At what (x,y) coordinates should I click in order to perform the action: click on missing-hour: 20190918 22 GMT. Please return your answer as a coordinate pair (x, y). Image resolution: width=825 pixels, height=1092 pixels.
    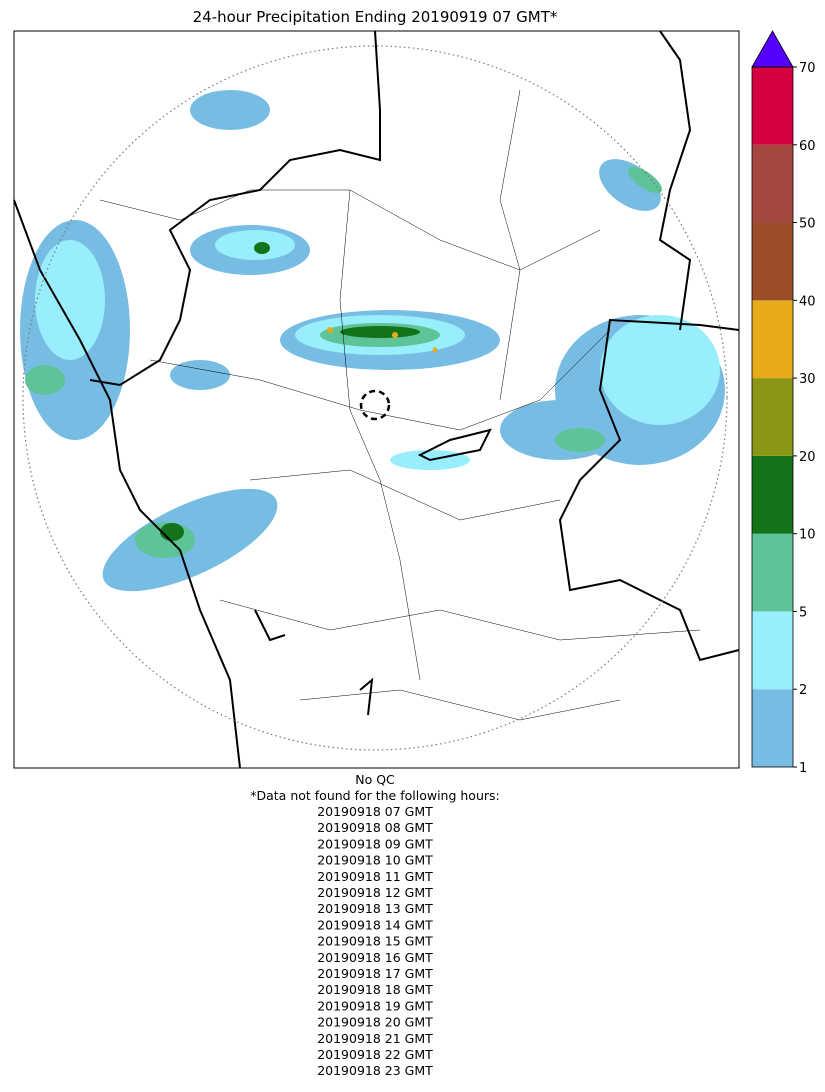
    Looking at the image, I should click on (375, 1054).